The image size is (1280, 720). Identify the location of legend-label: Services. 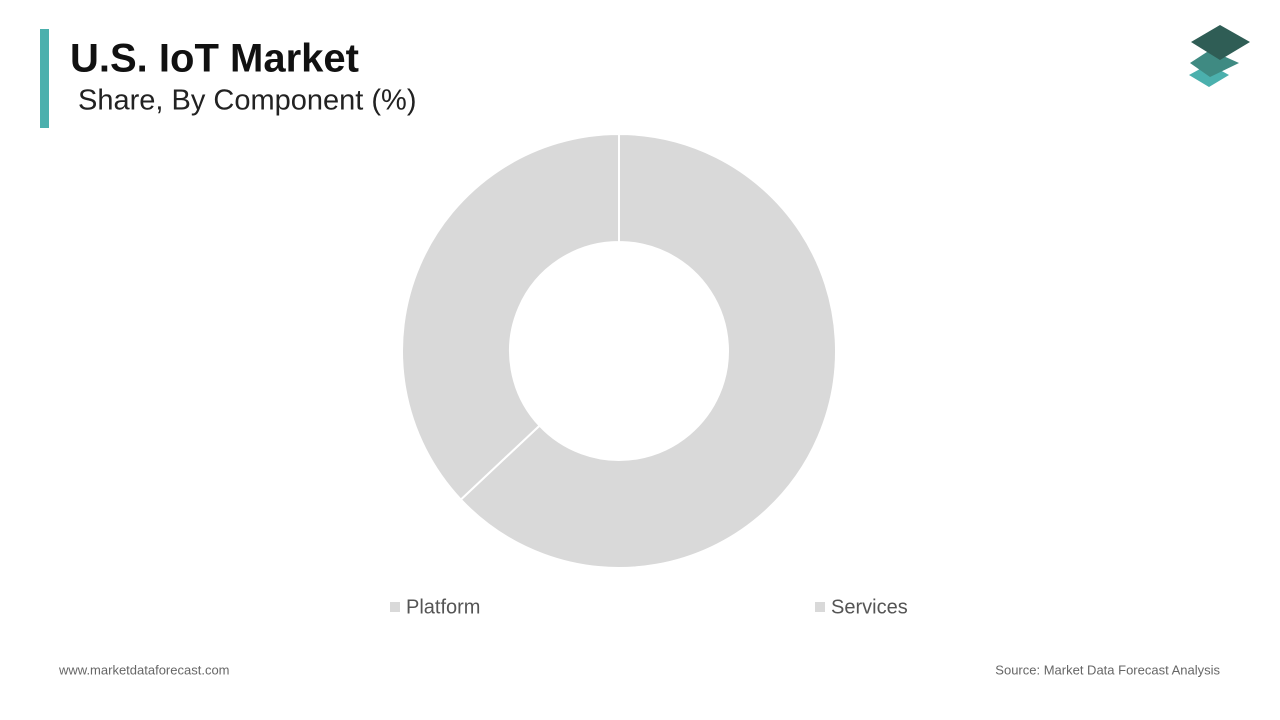
(869, 607).